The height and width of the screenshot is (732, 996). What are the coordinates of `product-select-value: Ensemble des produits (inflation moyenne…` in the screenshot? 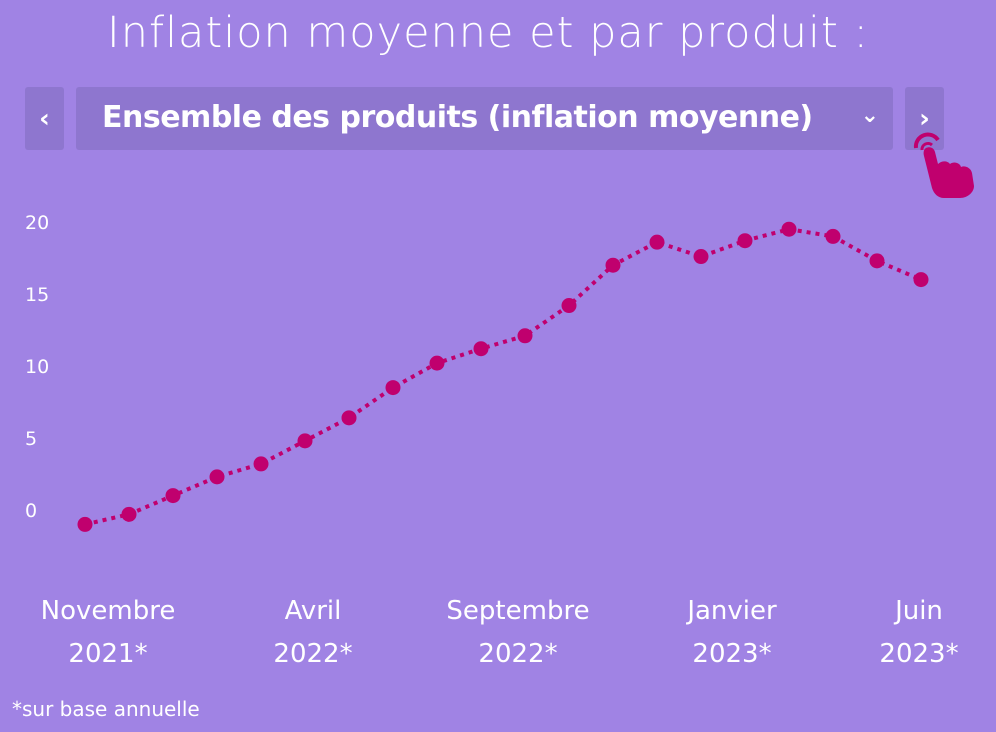 It's located at (457, 117).